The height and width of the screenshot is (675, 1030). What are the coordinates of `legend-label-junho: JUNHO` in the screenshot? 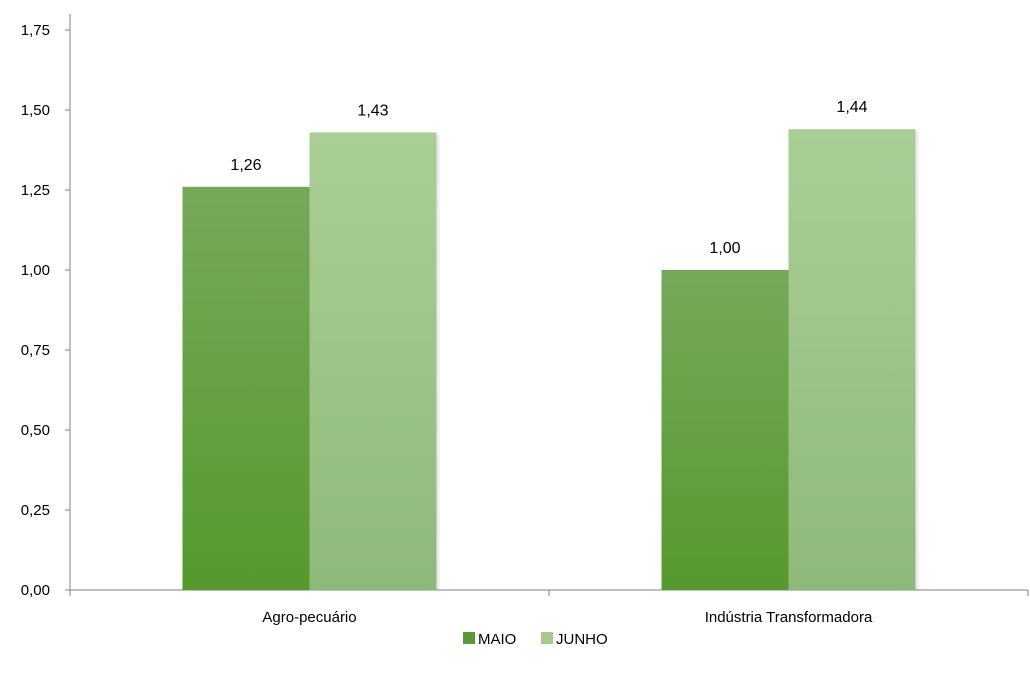 It's located at (582, 639).